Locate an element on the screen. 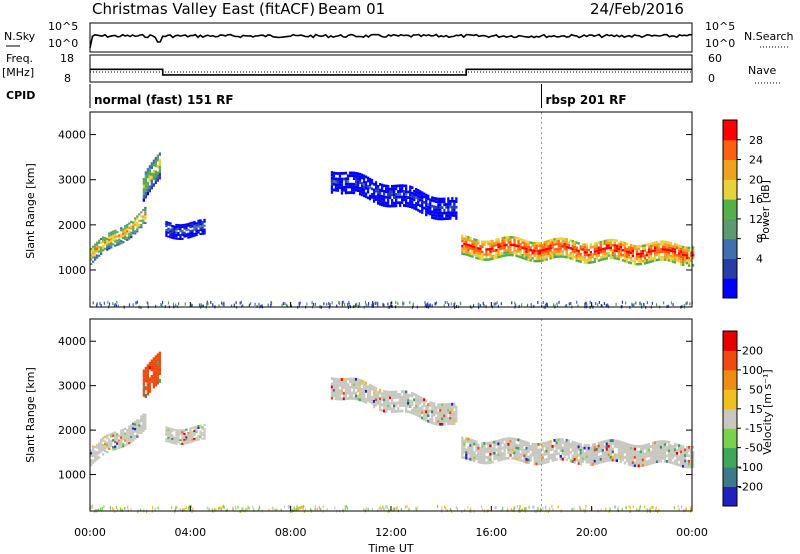 The image size is (800, 554). y-tick-label: 1000 is located at coordinates (72, 475).